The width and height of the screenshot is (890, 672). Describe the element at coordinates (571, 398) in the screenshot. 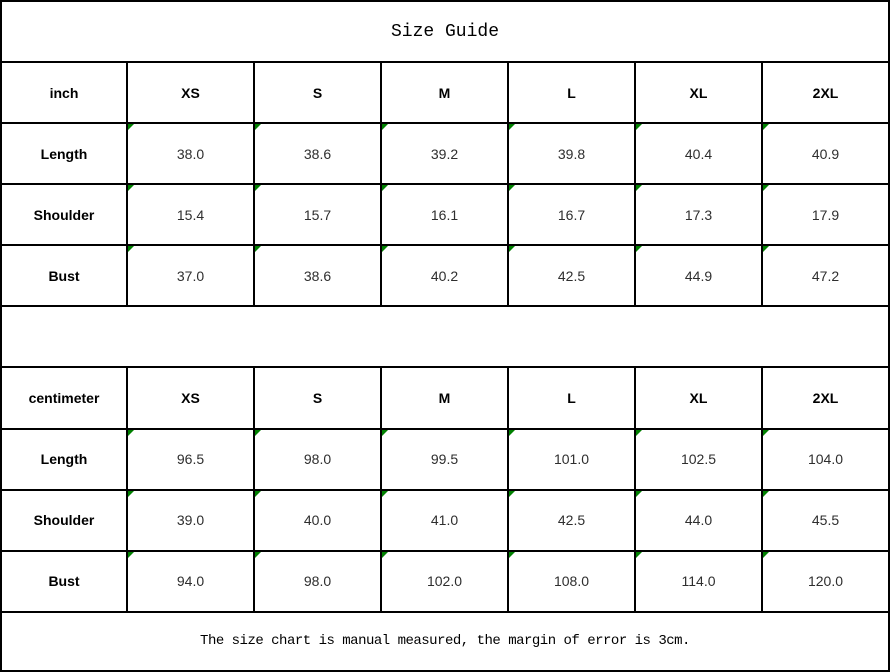

I see `size-header-l: L` at that location.